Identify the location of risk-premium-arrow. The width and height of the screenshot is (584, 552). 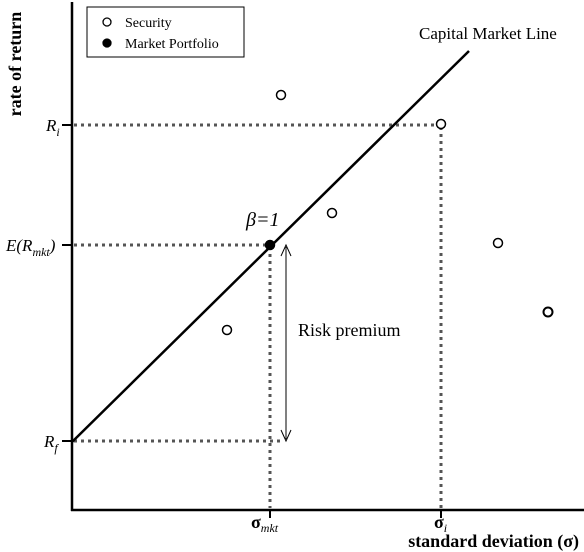
(286, 343).